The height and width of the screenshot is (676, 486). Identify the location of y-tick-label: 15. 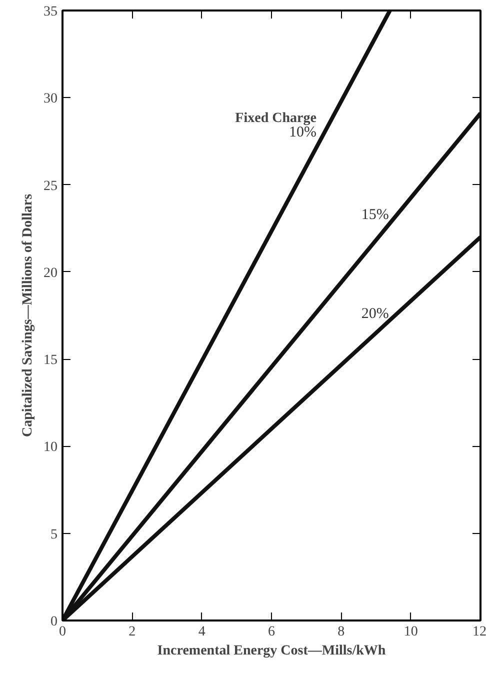
(51, 360).